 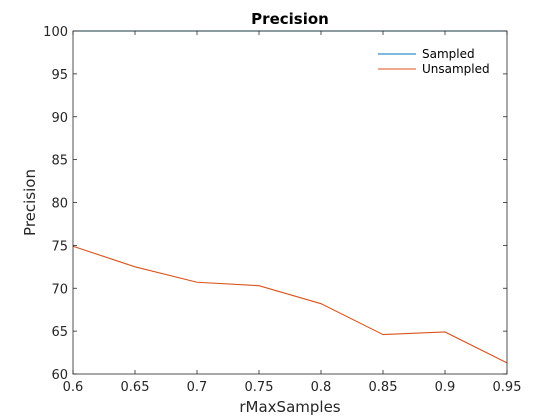 I want to click on y-tick-label: 80, so click(x=59, y=204).